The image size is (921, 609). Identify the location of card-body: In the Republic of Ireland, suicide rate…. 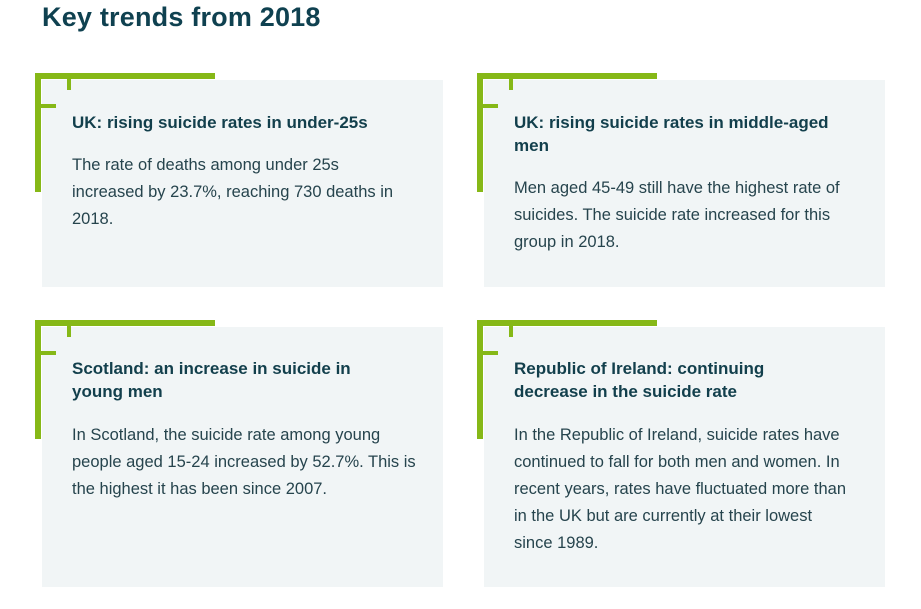
(680, 489).